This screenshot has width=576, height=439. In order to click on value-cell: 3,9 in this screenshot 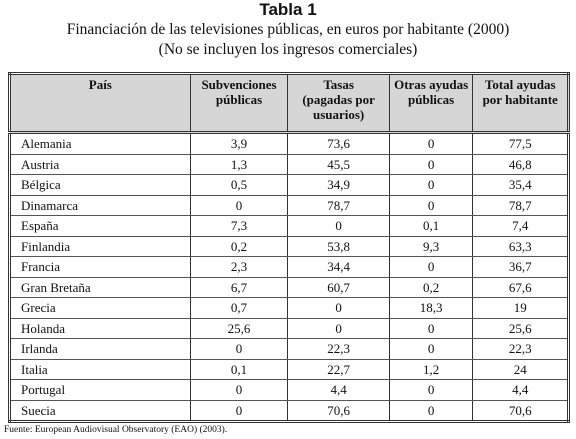, I will do `click(239, 143)`.